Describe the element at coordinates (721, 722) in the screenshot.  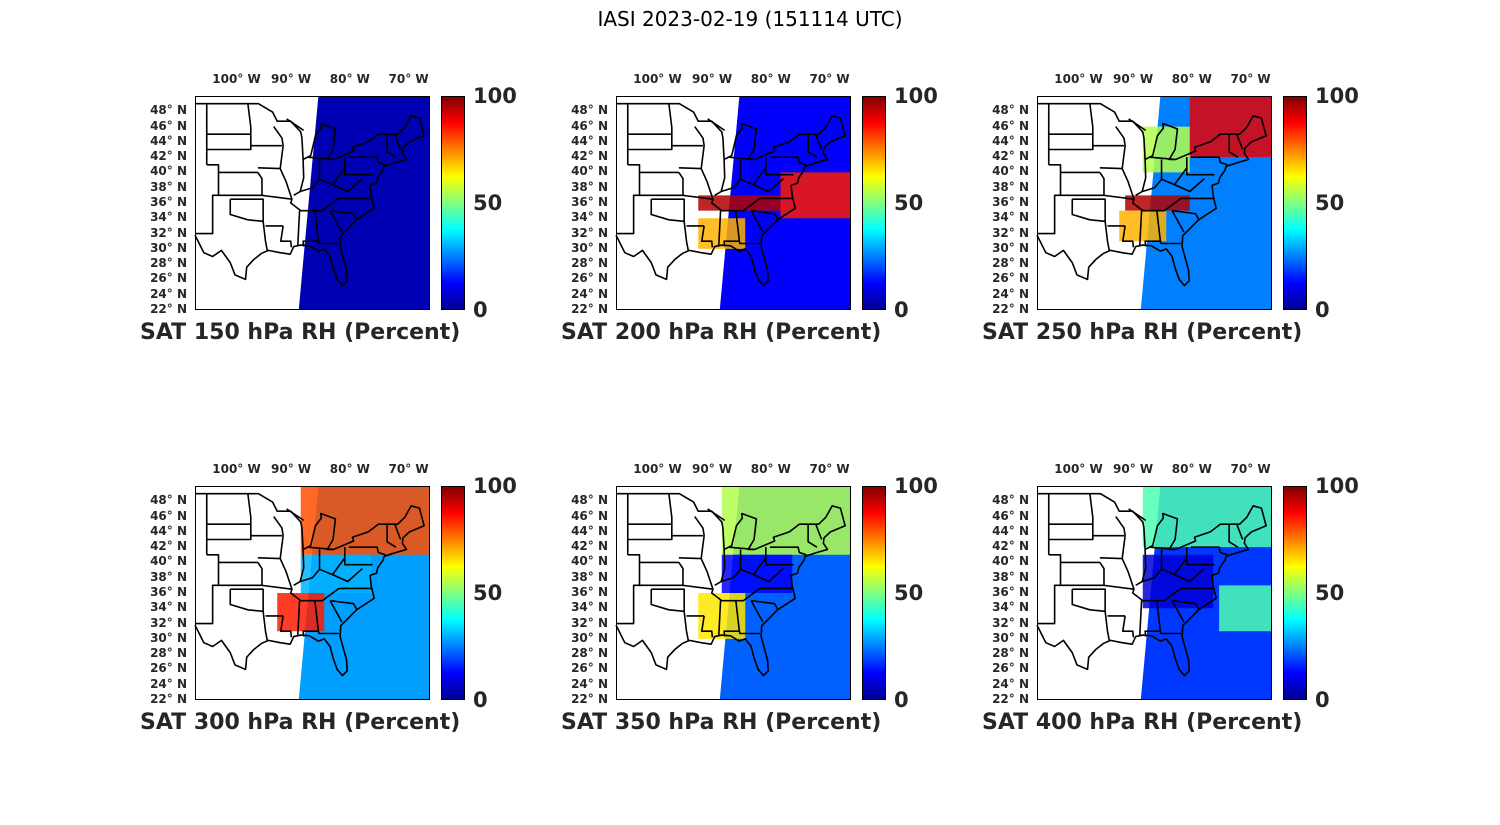
I see `panel-title: SAT 350 hPa RH (Percent)` at that location.